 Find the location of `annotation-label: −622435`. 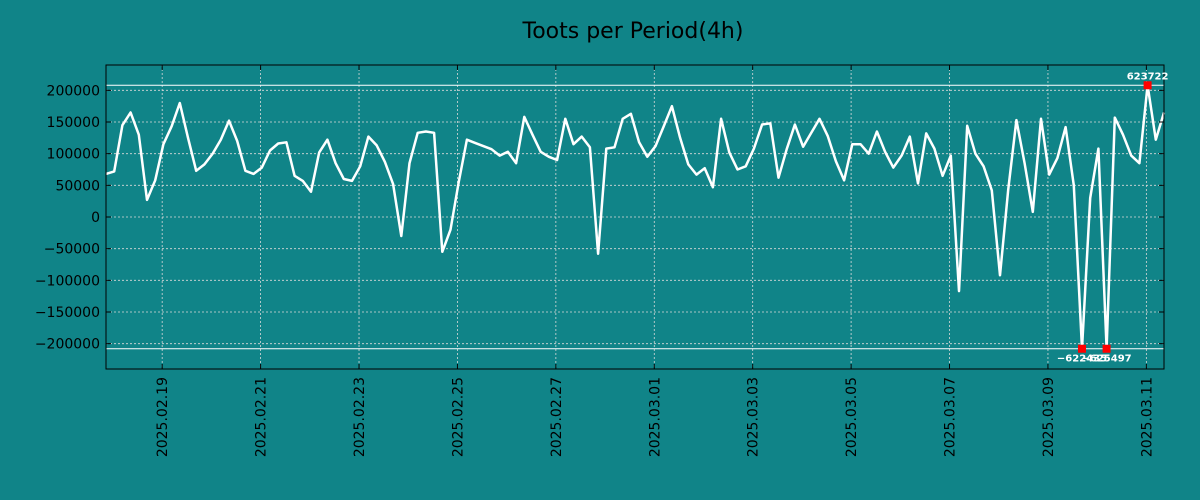

annotation-label: −622435 is located at coordinates (1082, 359).